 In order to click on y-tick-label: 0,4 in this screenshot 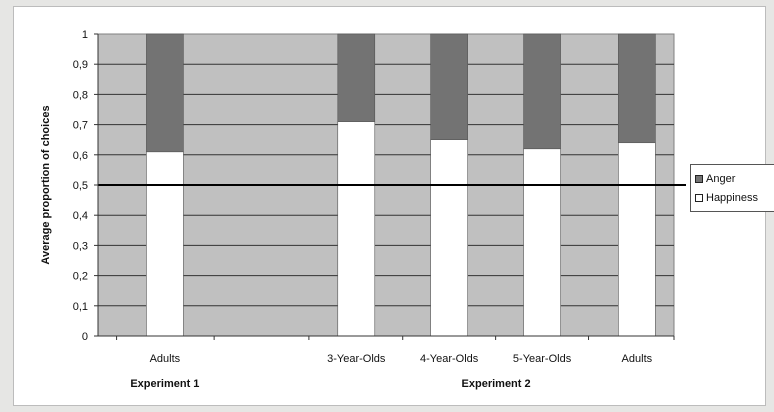, I will do `click(80, 216)`.